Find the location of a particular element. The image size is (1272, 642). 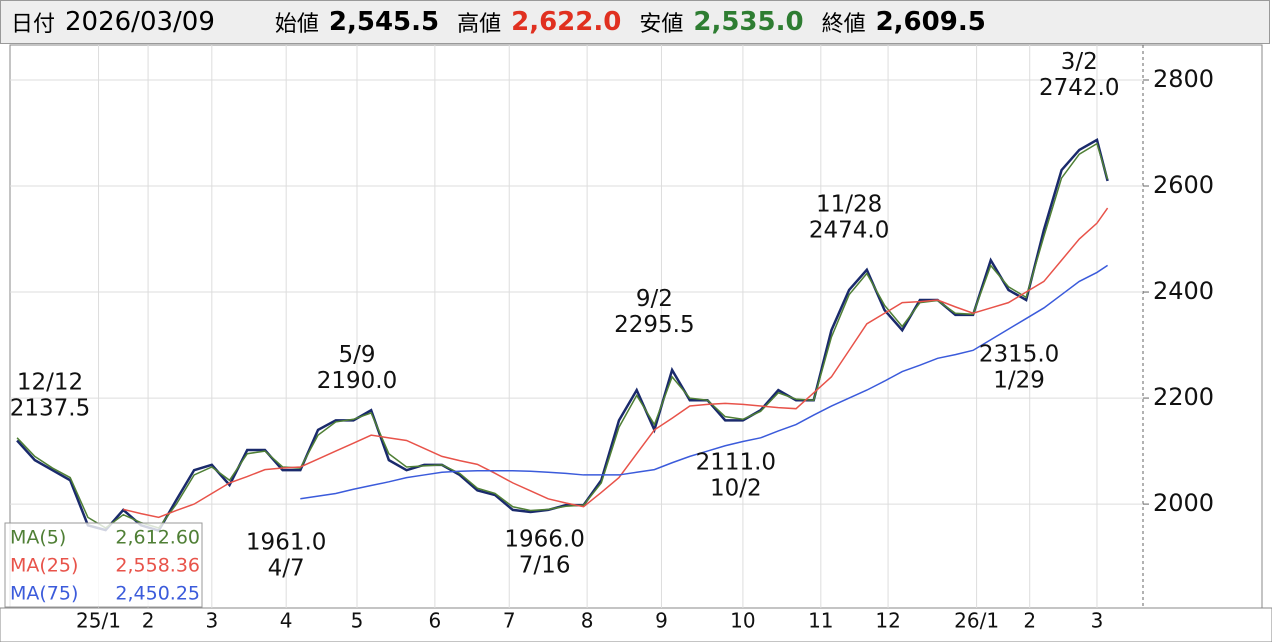

annotation-date: 12/12 is located at coordinates (50, 383).